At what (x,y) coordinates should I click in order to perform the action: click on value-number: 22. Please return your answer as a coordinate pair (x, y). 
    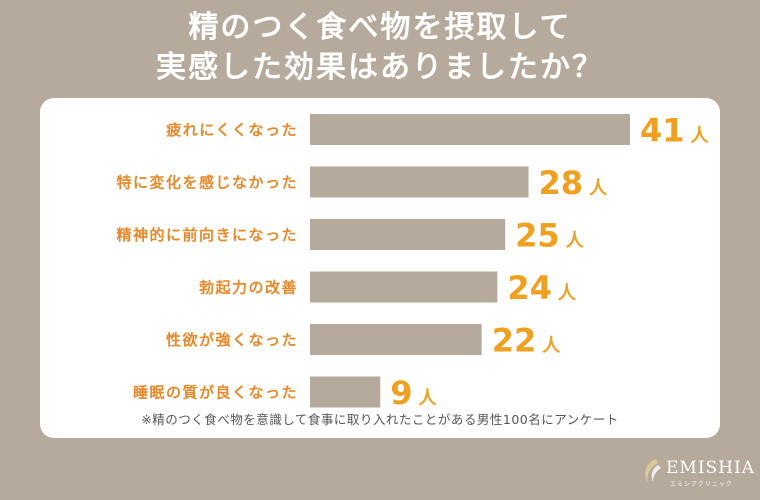
    Looking at the image, I should click on (514, 341).